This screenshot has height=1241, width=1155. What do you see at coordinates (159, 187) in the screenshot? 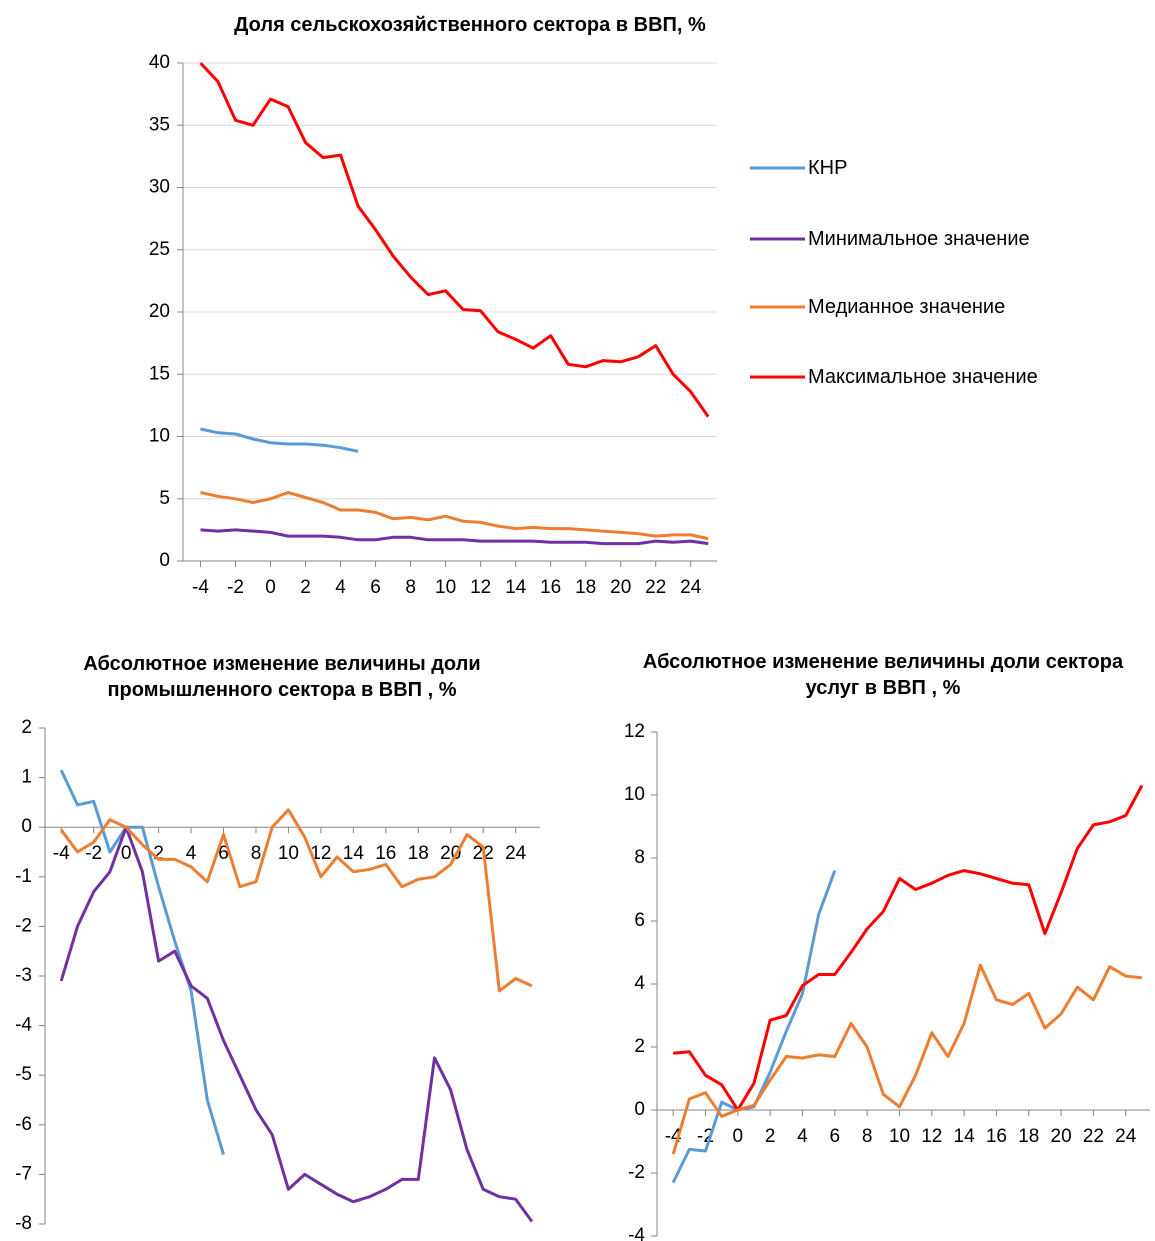
I see `y-tick-label: 30` at bounding box center [159, 187].